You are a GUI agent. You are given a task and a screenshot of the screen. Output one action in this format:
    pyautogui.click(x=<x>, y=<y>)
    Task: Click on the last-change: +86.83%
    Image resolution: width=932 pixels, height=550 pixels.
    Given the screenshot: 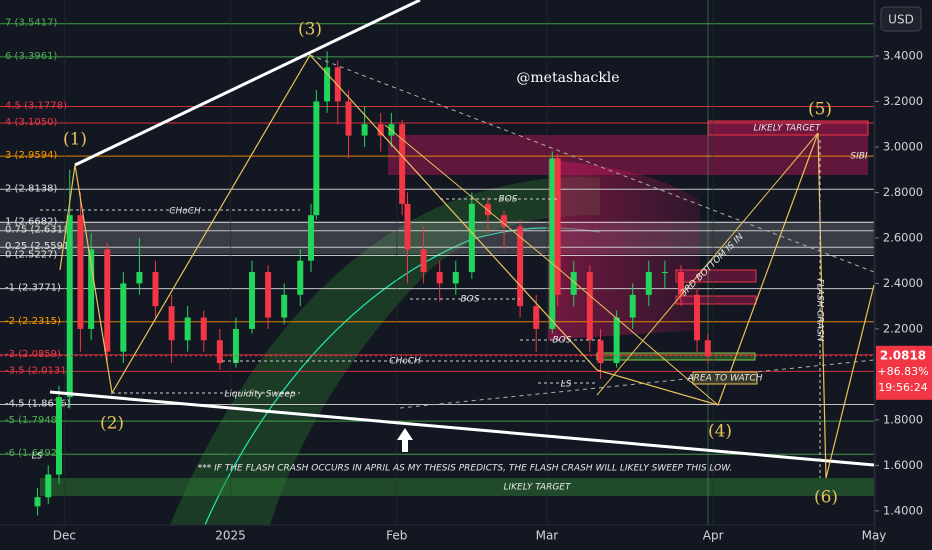 What is the action you would take?
    pyautogui.click(x=902, y=371)
    